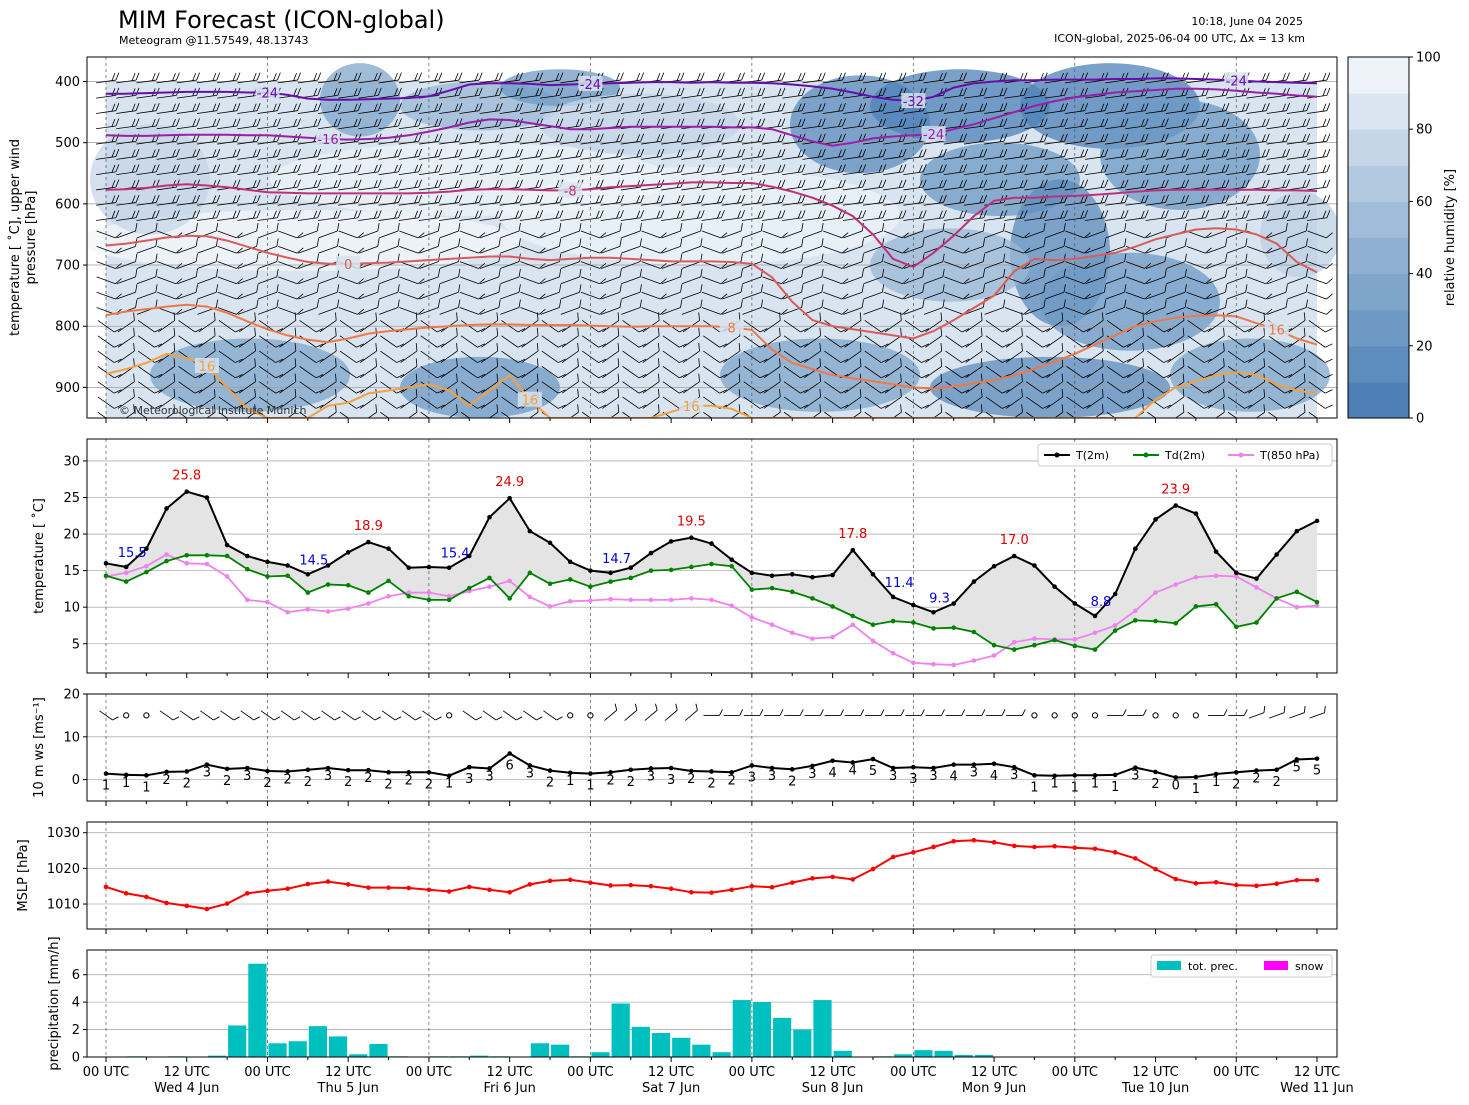 The image size is (1469, 1105). Describe the element at coordinates (71, 535) in the screenshot. I see `y-tick-label: 20` at that location.